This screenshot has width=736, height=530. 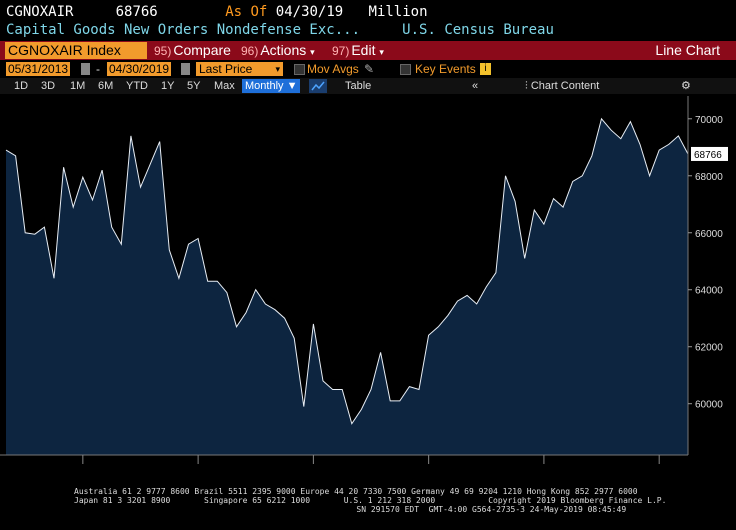 I want to click on period-5y: 5Y, so click(x=194, y=86).